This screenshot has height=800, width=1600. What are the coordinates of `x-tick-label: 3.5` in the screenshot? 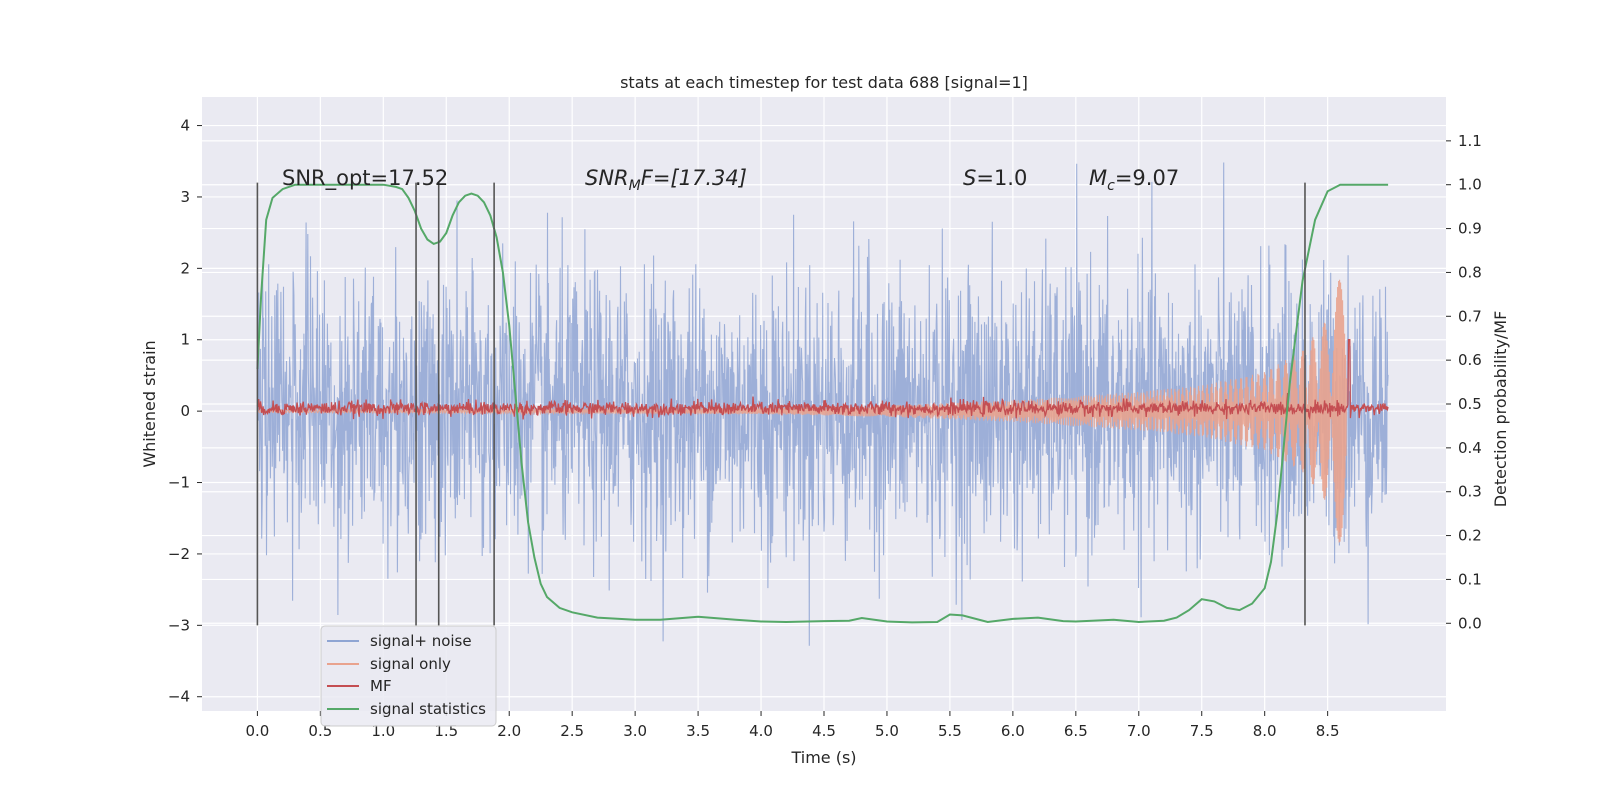 It's located at (698, 731).